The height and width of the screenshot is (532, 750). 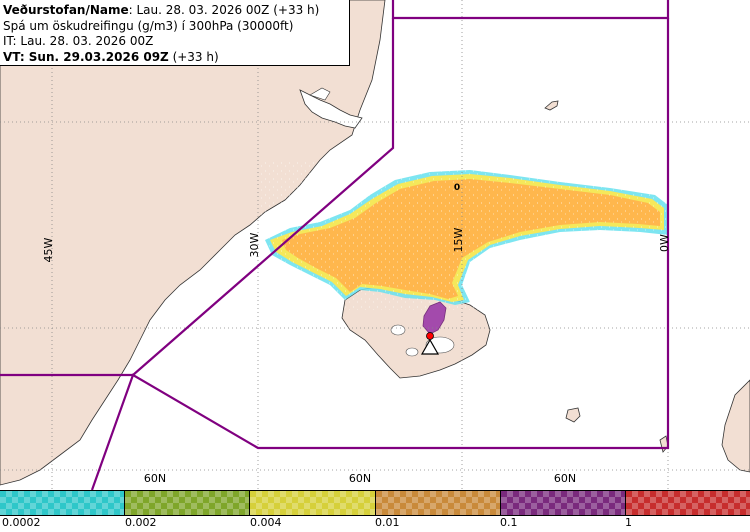 I want to click on legend-tick-labels: 0.0002 0.002 0.004 0.01 0.1 1, so click(x=375, y=524).